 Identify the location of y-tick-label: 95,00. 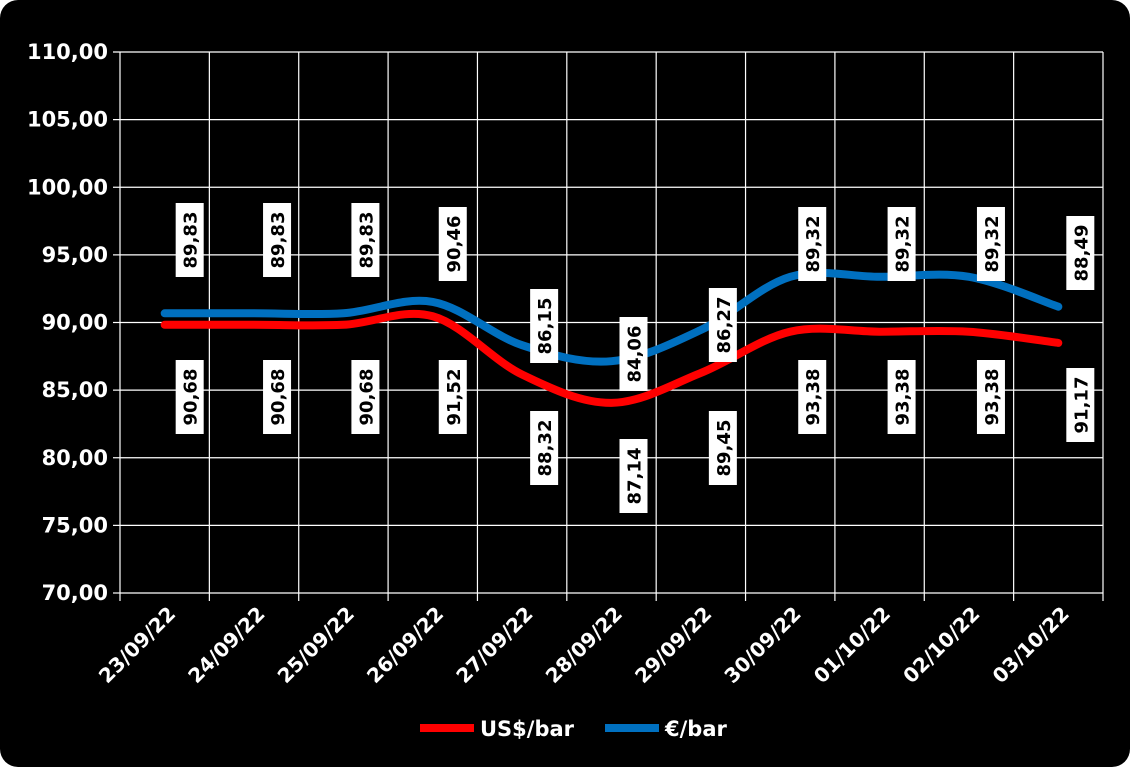
(75, 255).